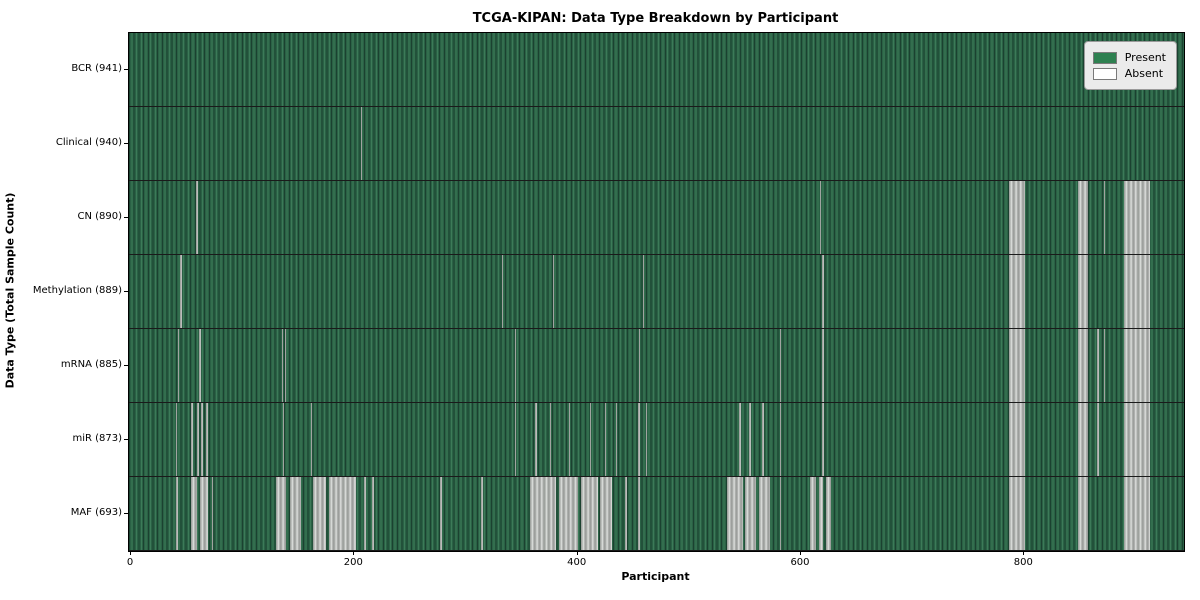 The height and width of the screenshot is (600, 1200). I want to click on y-tick-label: miR (873), so click(97, 438).